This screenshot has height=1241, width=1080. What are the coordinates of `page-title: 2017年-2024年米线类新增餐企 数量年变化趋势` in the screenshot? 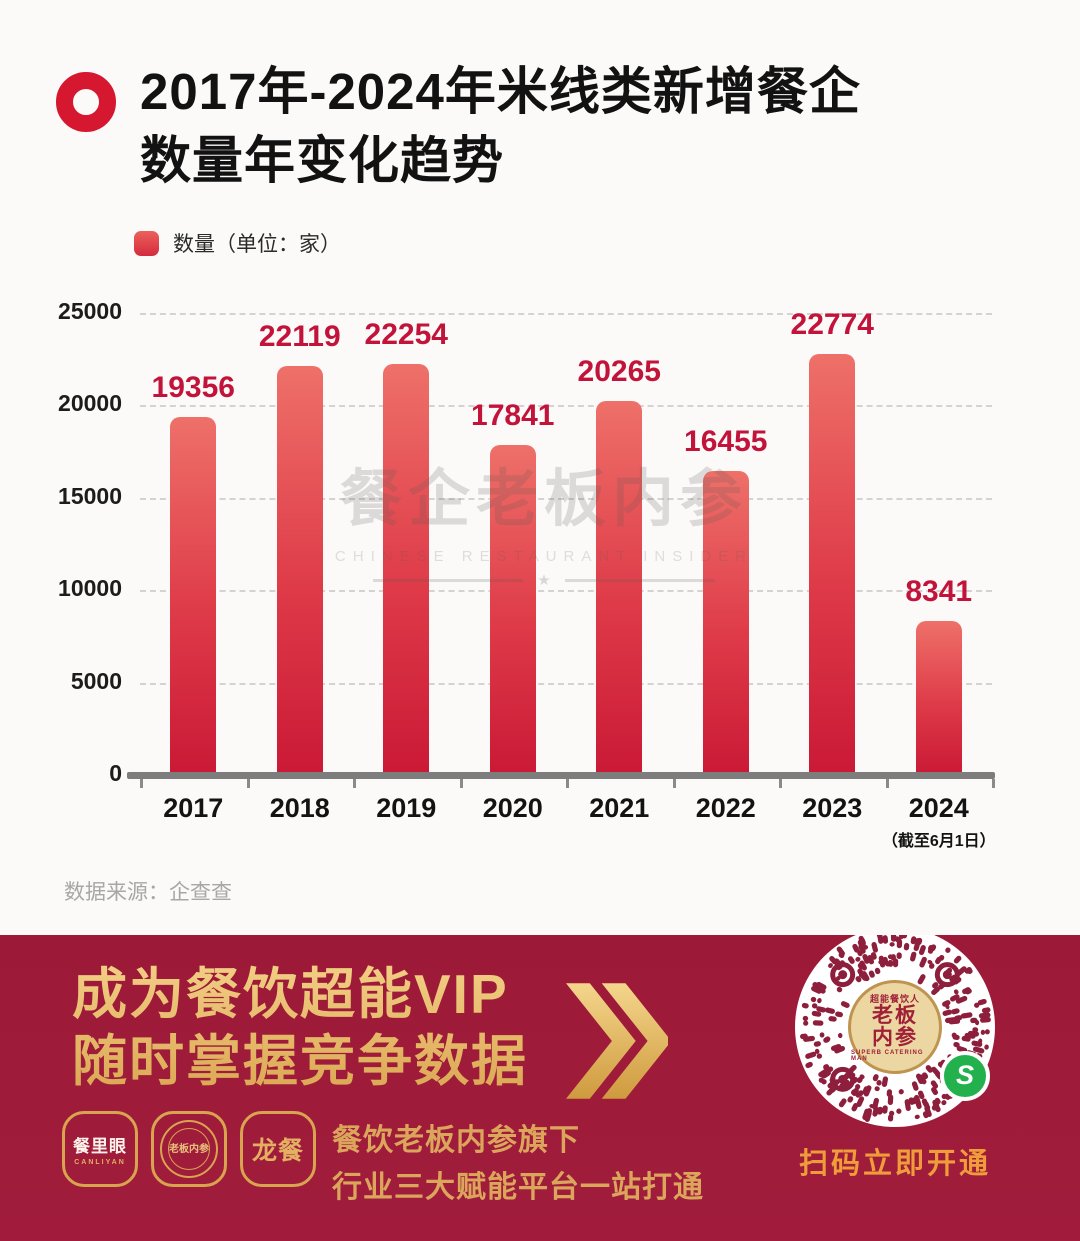 It's located at (590, 127).